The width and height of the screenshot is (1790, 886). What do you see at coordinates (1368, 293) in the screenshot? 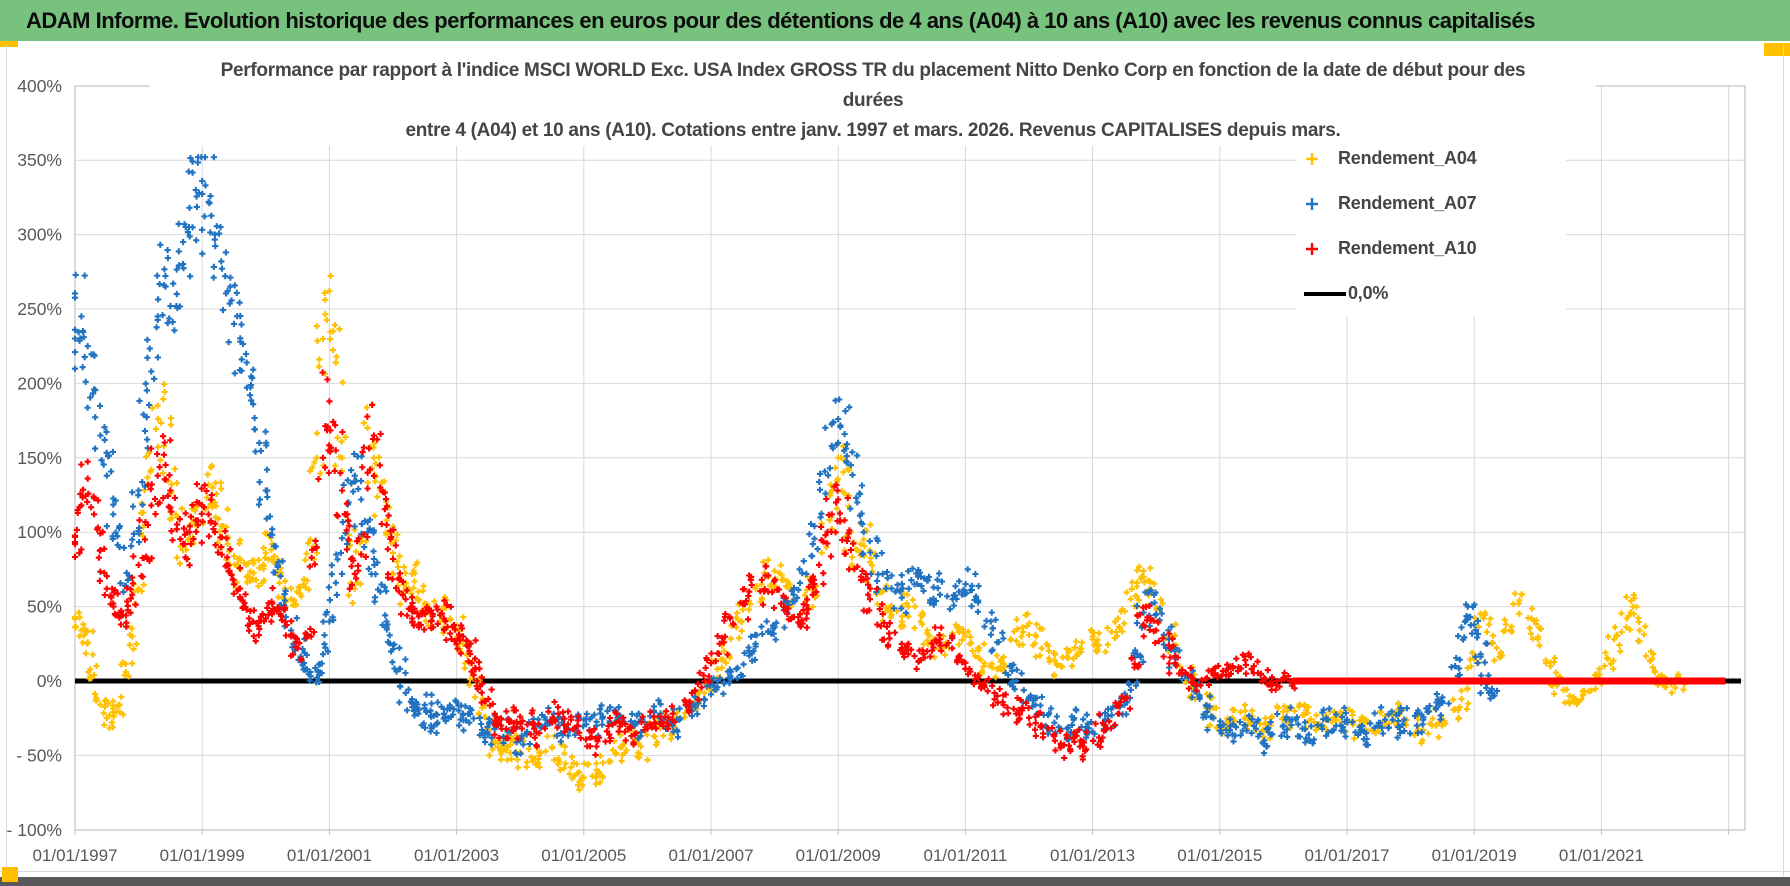
I see `legend-label-zero: 0,0%` at bounding box center [1368, 293].